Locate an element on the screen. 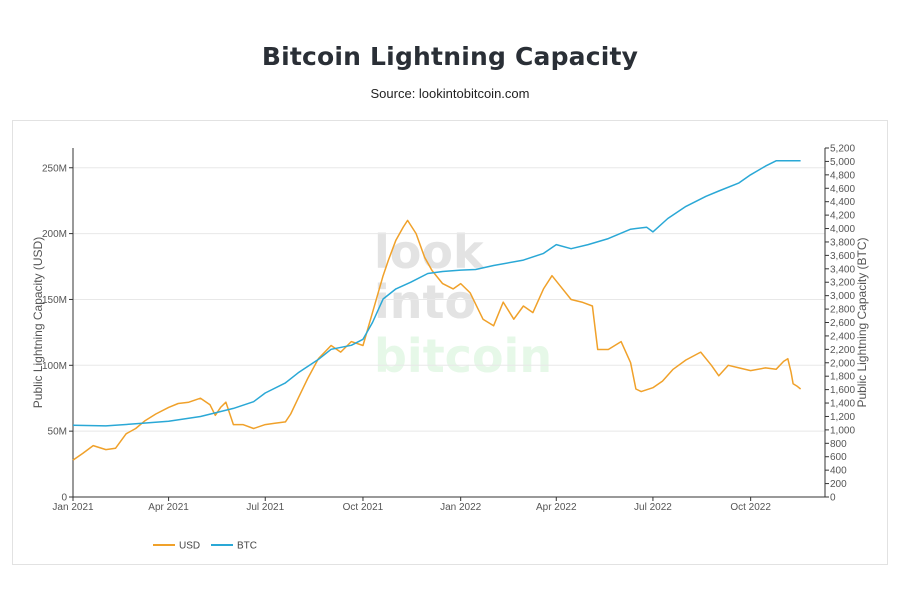  y2-tick-label: 1,400 is located at coordinates (842, 404).